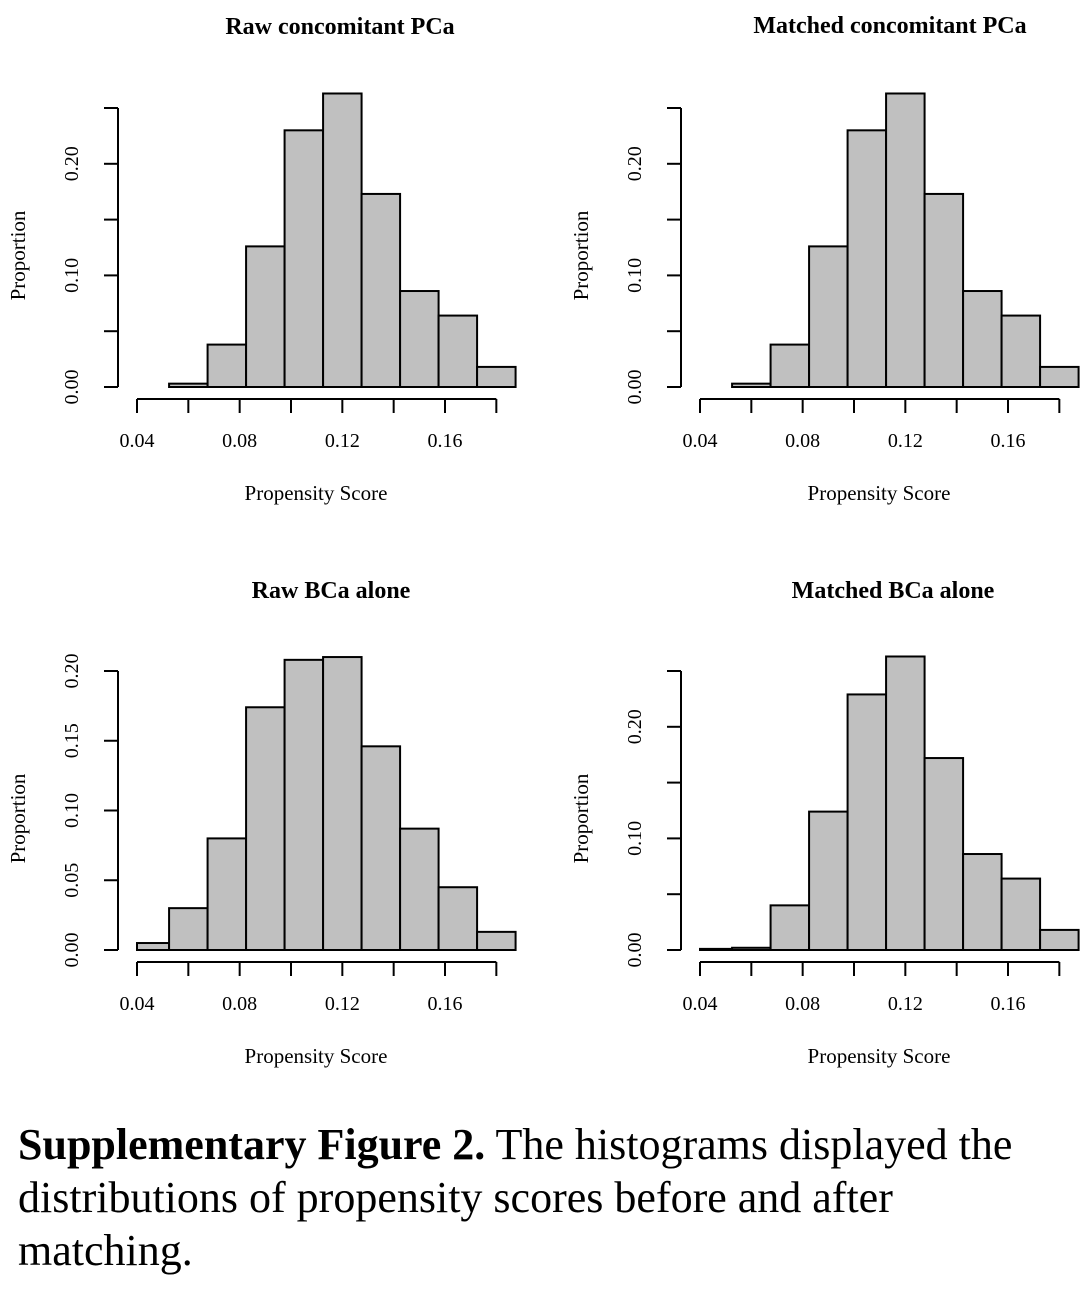 Image resolution: width=1080 pixels, height=1293 pixels. What do you see at coordinates (339, 27) in the screenshot?
I see `chart-title: Raw concomitant PCa` at bounding box center [339, 27].